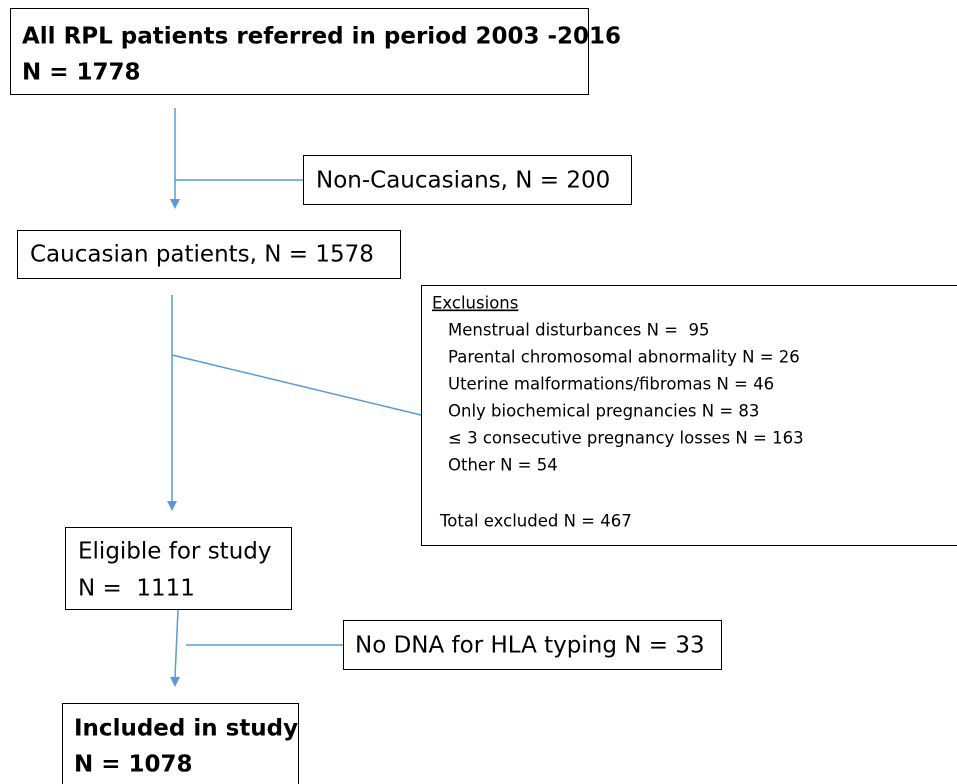 This screenshot has height=784, width=957. I want to click on arrow, so click(176, 643).